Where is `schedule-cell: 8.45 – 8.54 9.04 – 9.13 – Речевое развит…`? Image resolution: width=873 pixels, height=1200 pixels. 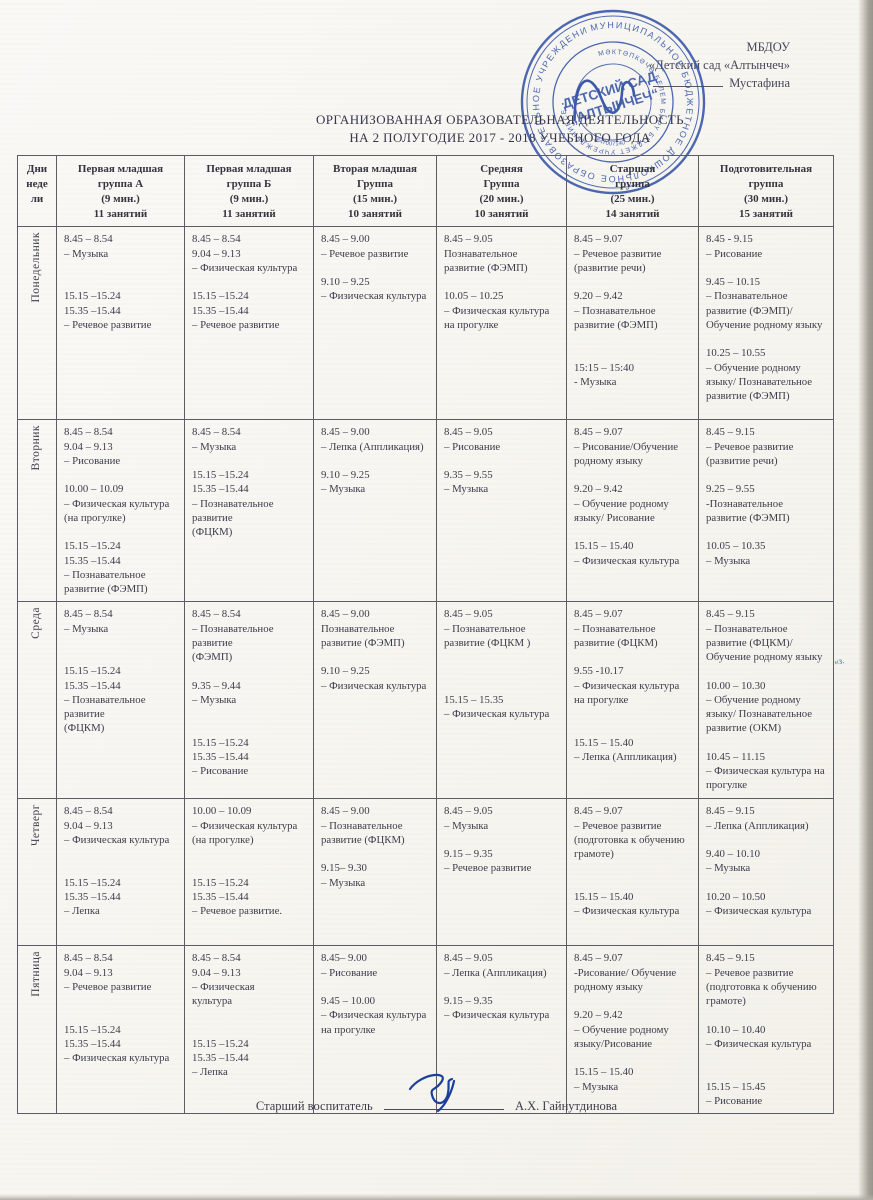
schedule-cell: 8.45 – 8.54 9.04 – 9.13 – Речевое развит… is located at coordinates (120, 1030).